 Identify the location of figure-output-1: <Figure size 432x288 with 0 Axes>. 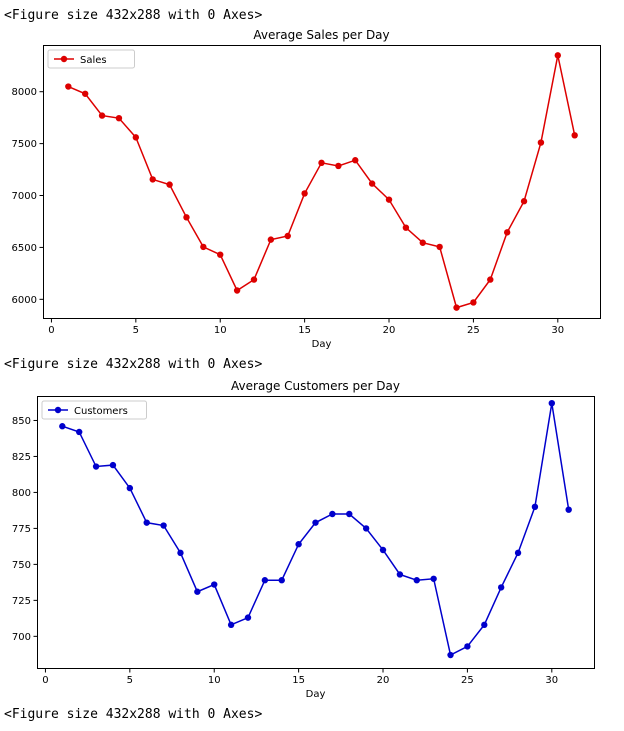
(133, 15).